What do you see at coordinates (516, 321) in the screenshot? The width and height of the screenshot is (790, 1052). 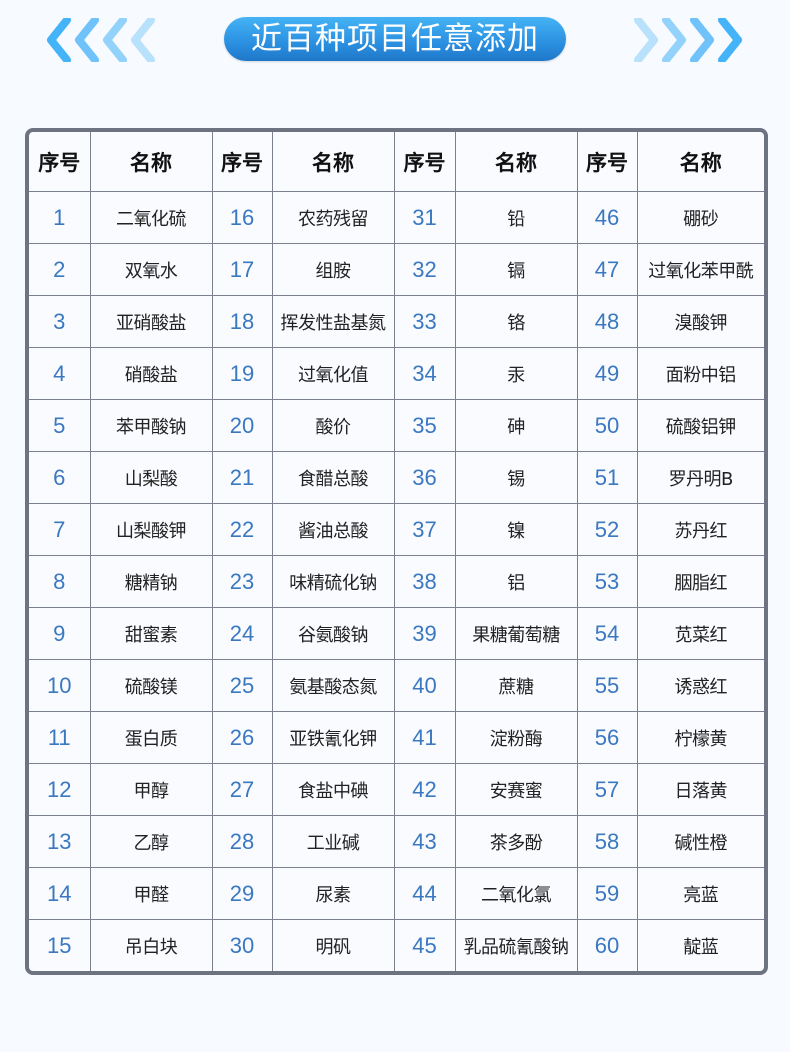 I see `item-name: 铬` at bounding box center [516, 321].